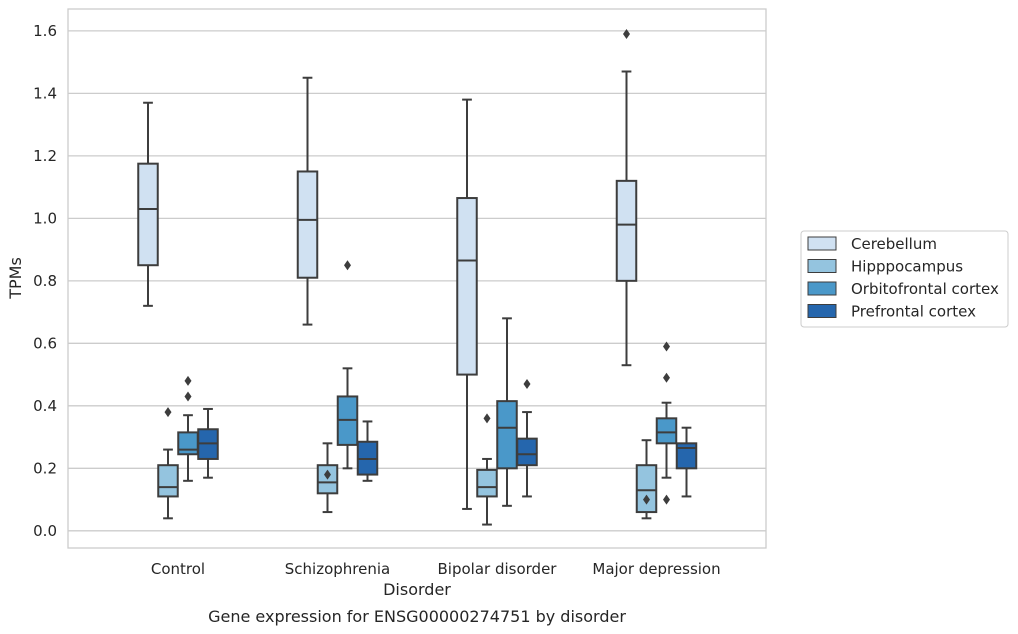 The image size is (1018, 634). Describe the element at coordinates (15, 278) in the screenshot. I see `y-axis-label: TPMs` at that location.